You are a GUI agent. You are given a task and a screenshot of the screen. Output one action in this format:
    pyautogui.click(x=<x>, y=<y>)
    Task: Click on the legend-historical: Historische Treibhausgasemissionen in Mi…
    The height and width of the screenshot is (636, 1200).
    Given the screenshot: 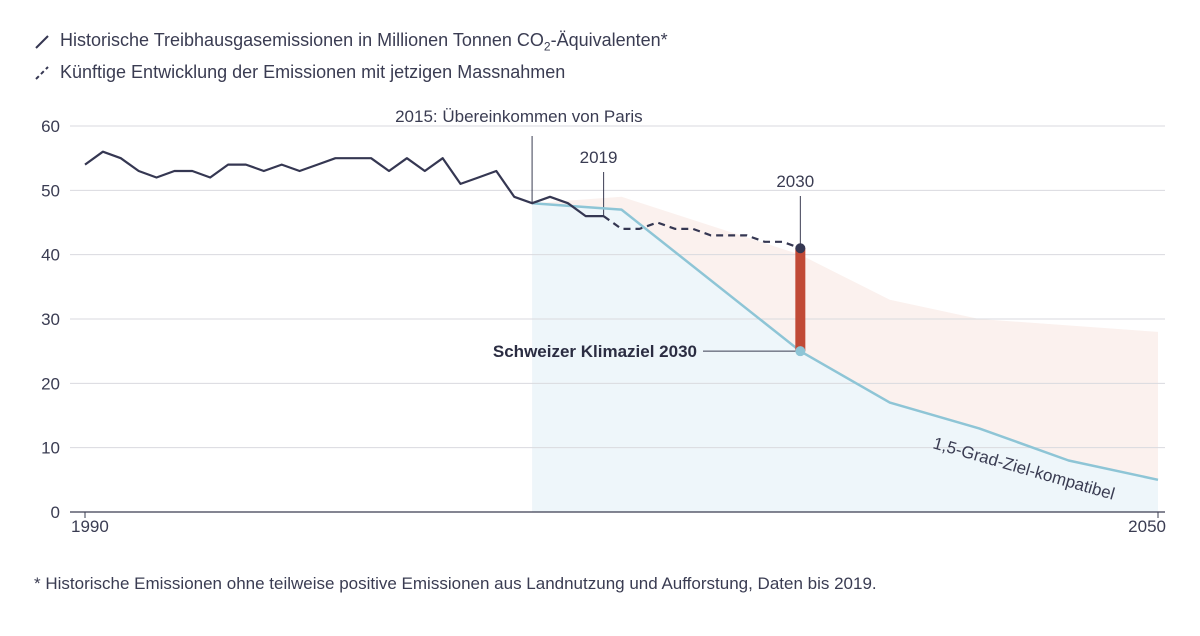 What is the action you would take?
    pyautogui.click(x=351, y=42)
    